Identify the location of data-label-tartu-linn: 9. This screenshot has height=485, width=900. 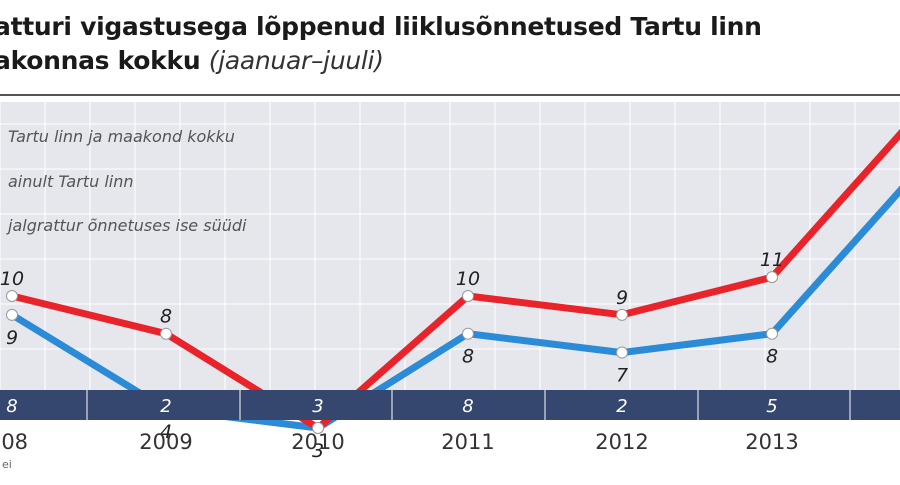
(12, 338).